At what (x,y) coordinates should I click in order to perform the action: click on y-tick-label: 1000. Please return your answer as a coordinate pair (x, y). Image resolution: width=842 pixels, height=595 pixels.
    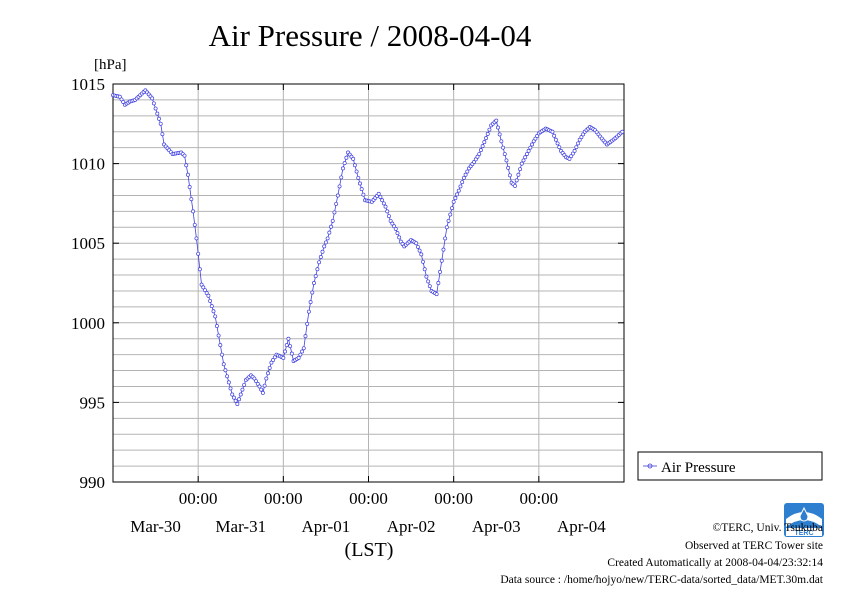
    Looking at the image, I should click on (88, 323).